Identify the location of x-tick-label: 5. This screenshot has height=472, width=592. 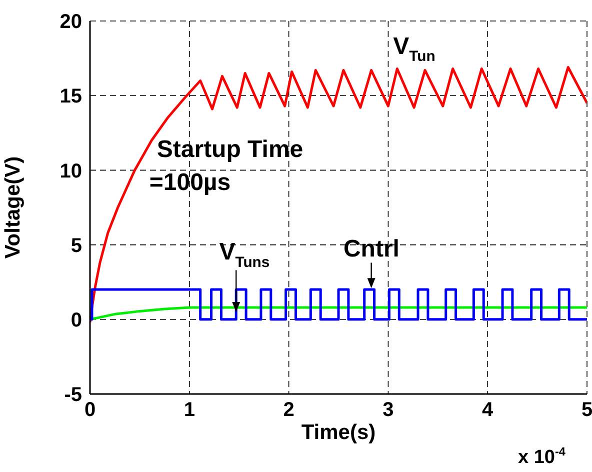
(586, 410).